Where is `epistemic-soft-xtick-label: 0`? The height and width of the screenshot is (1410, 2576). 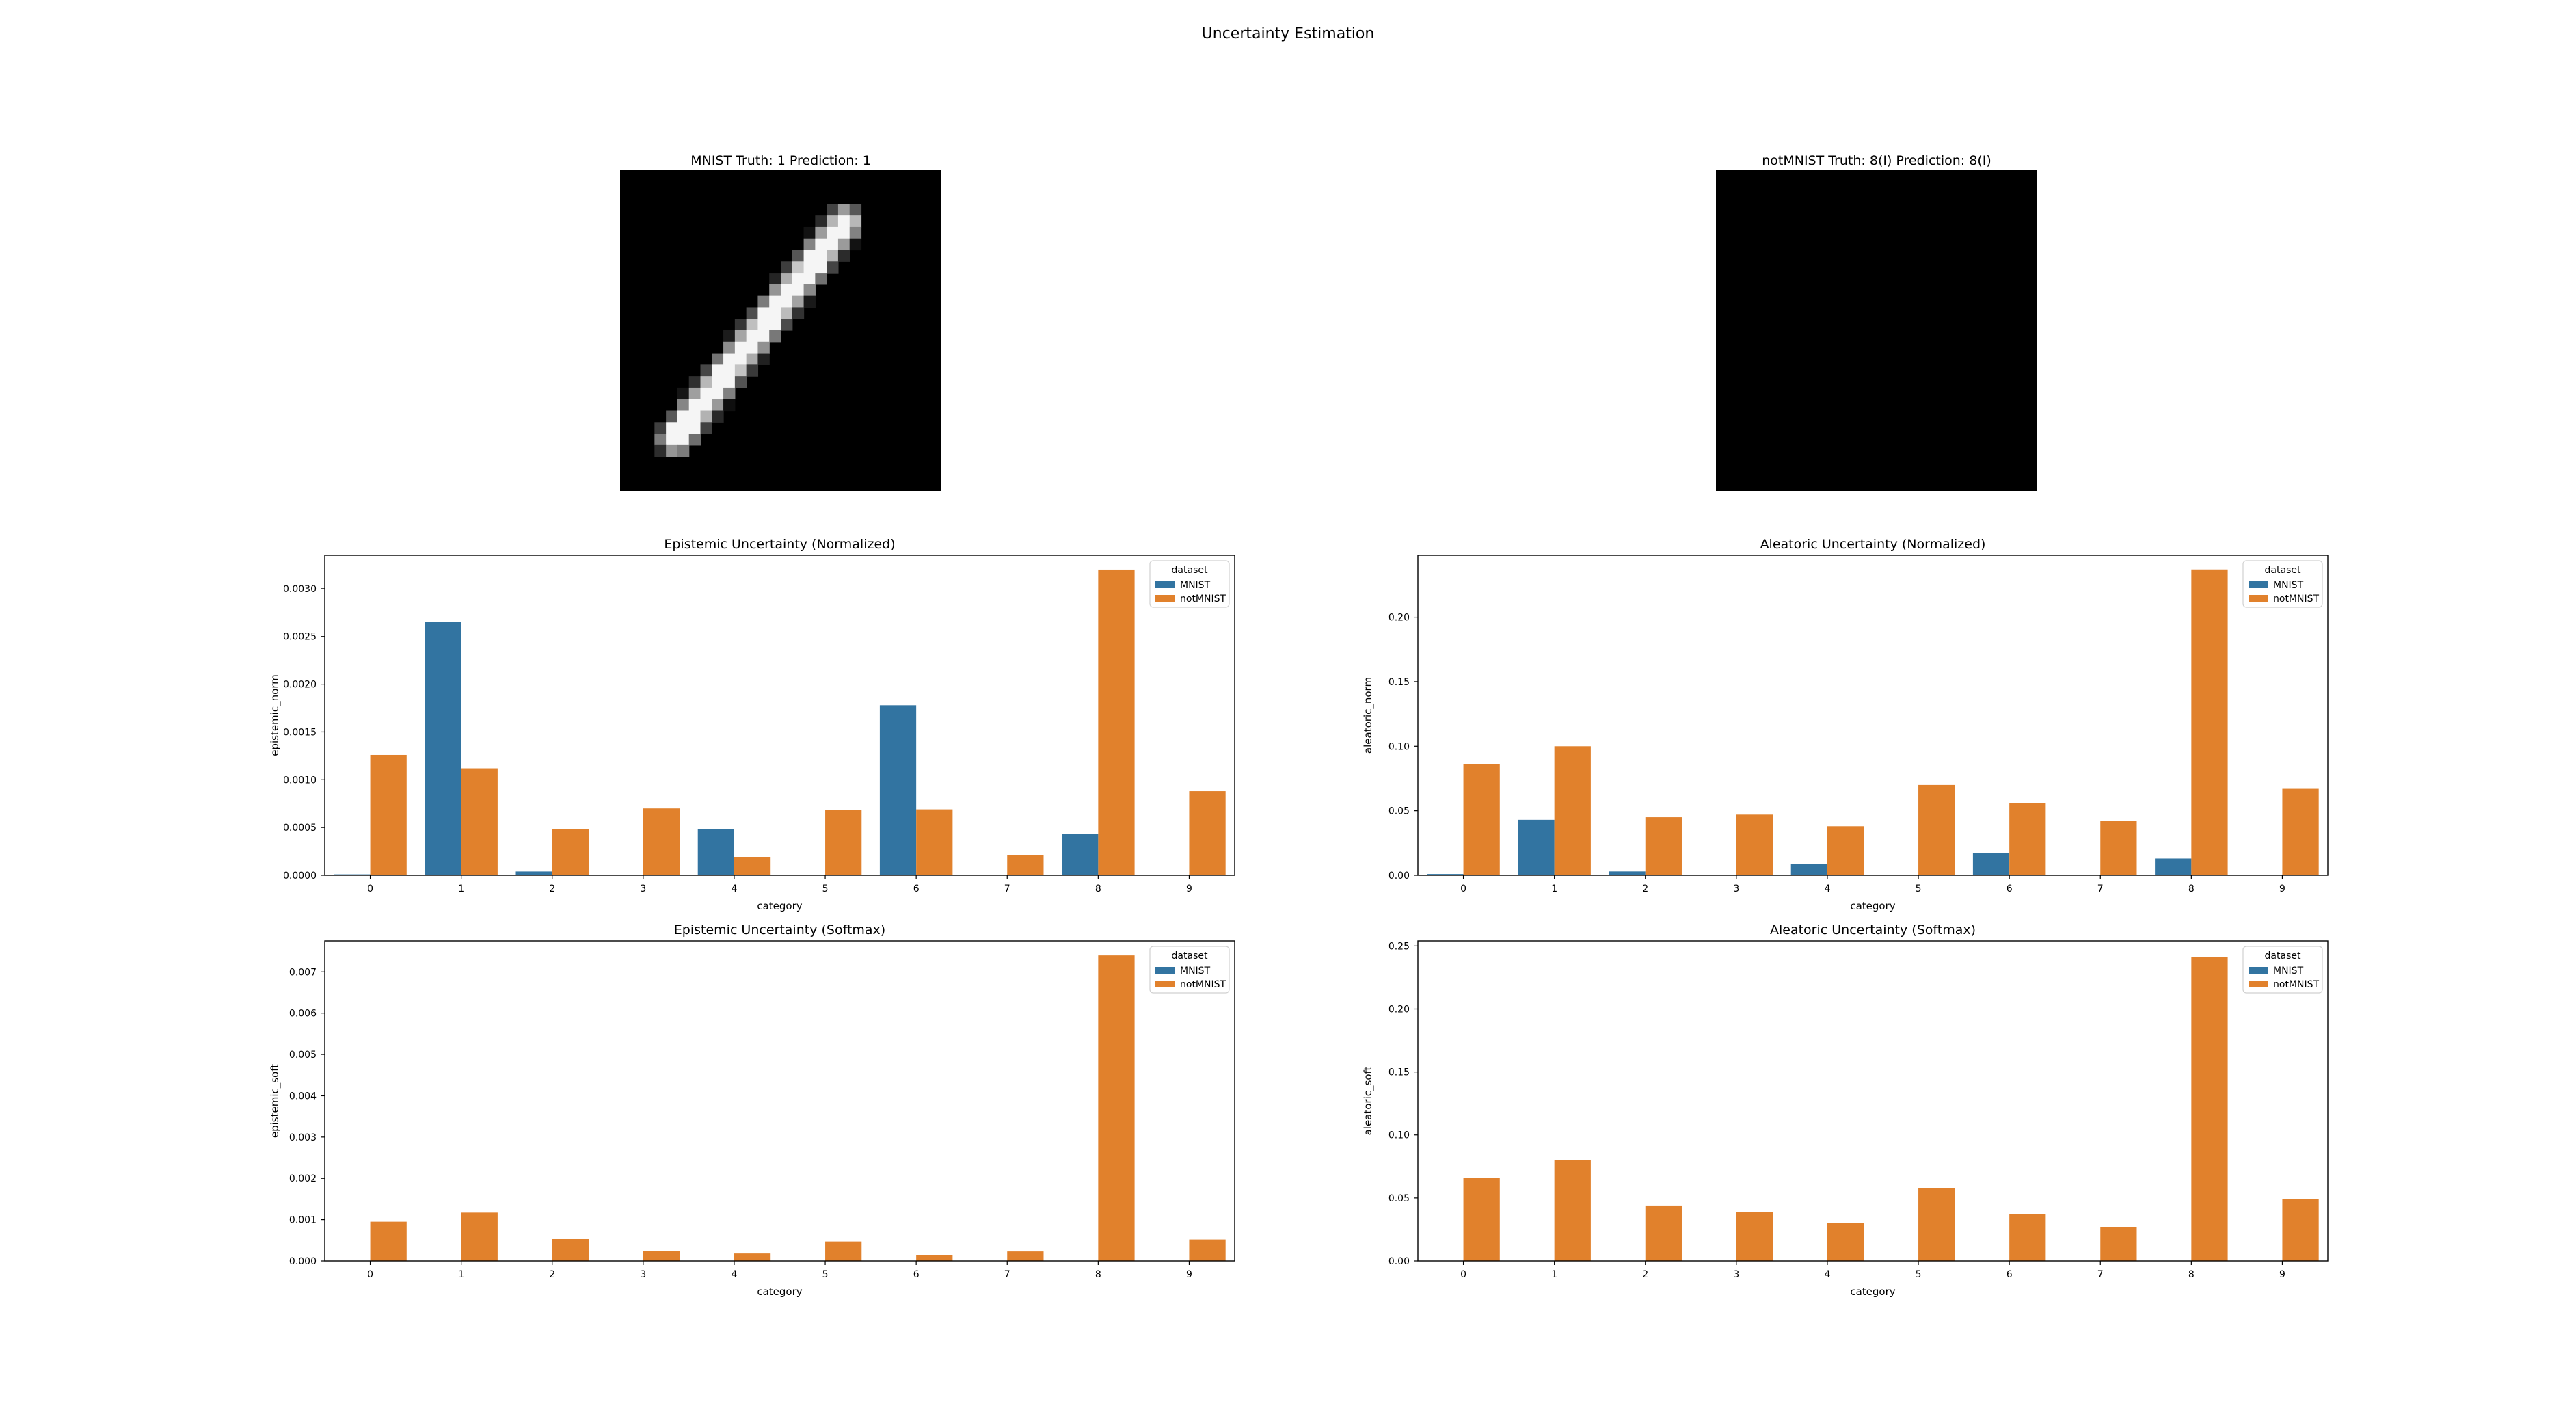 epistemic-soft-xtick-label: 0 is located at coordinates (370, 1274).